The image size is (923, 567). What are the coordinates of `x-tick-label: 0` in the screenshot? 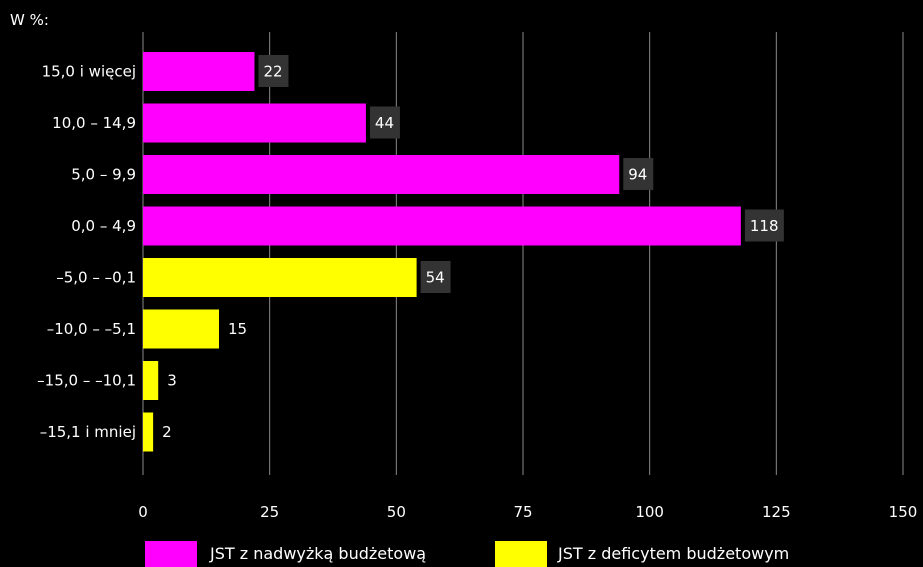 It's located at (143, 512).